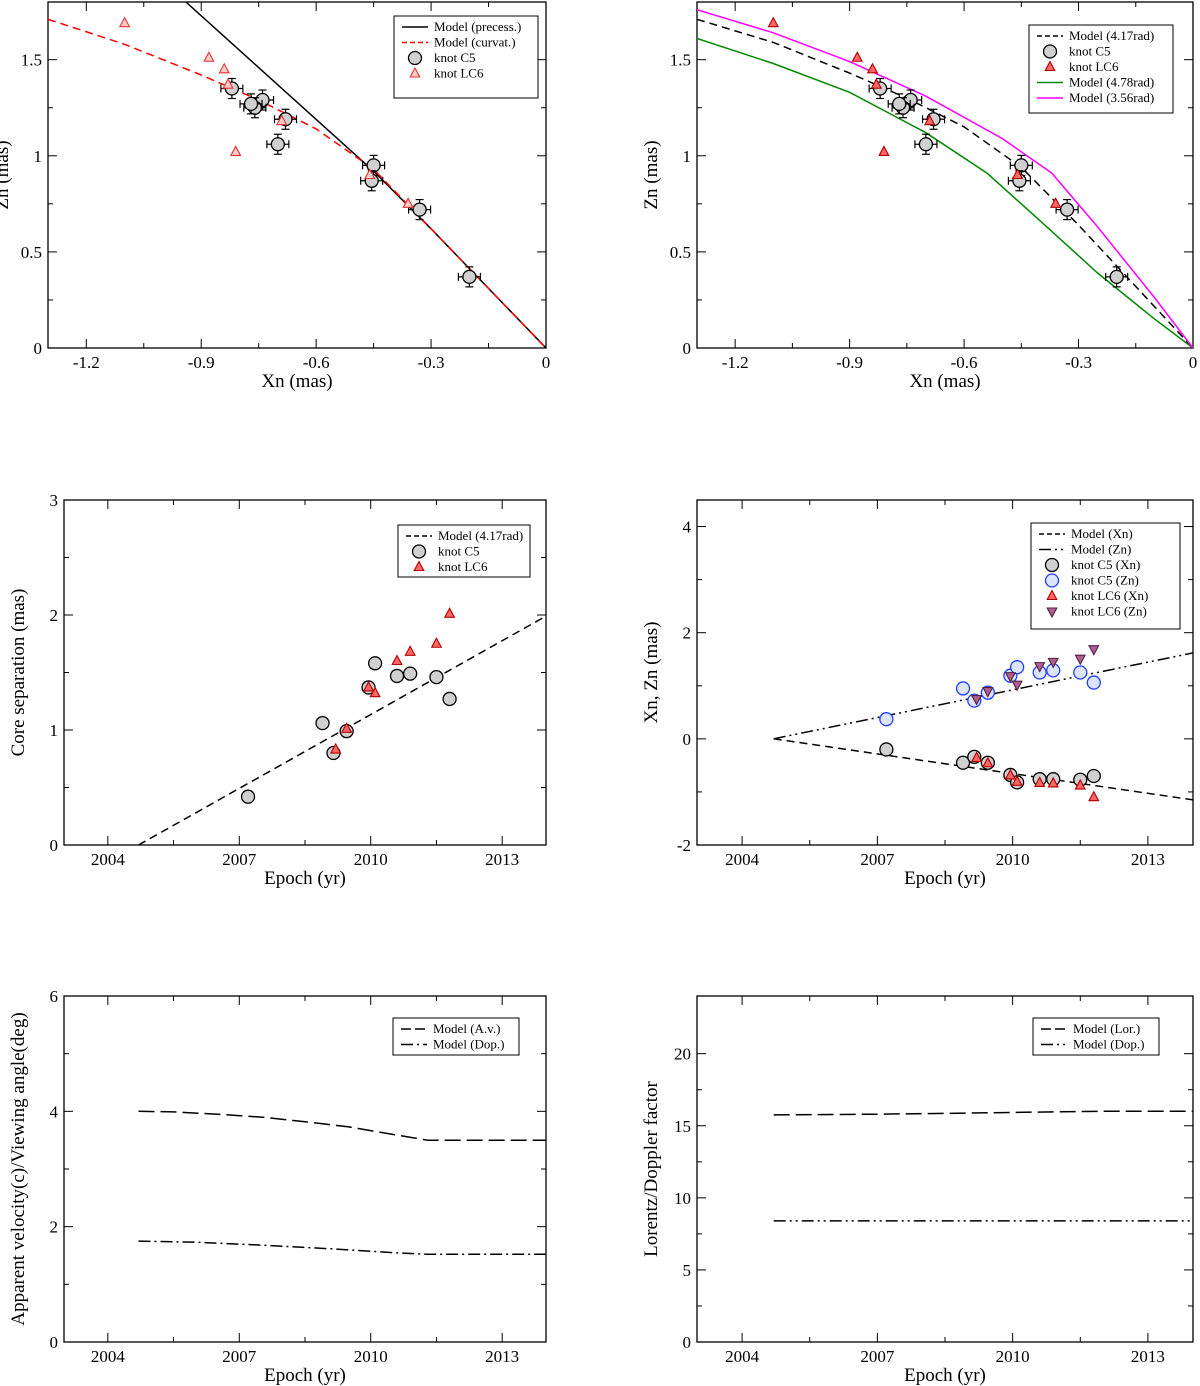 This screenshot has height=1386, width=1200. What do you see at coordinates (687, 1270) in the screenshot?
I see `y-tick-label: 5` at bounding box center [687, 1270].